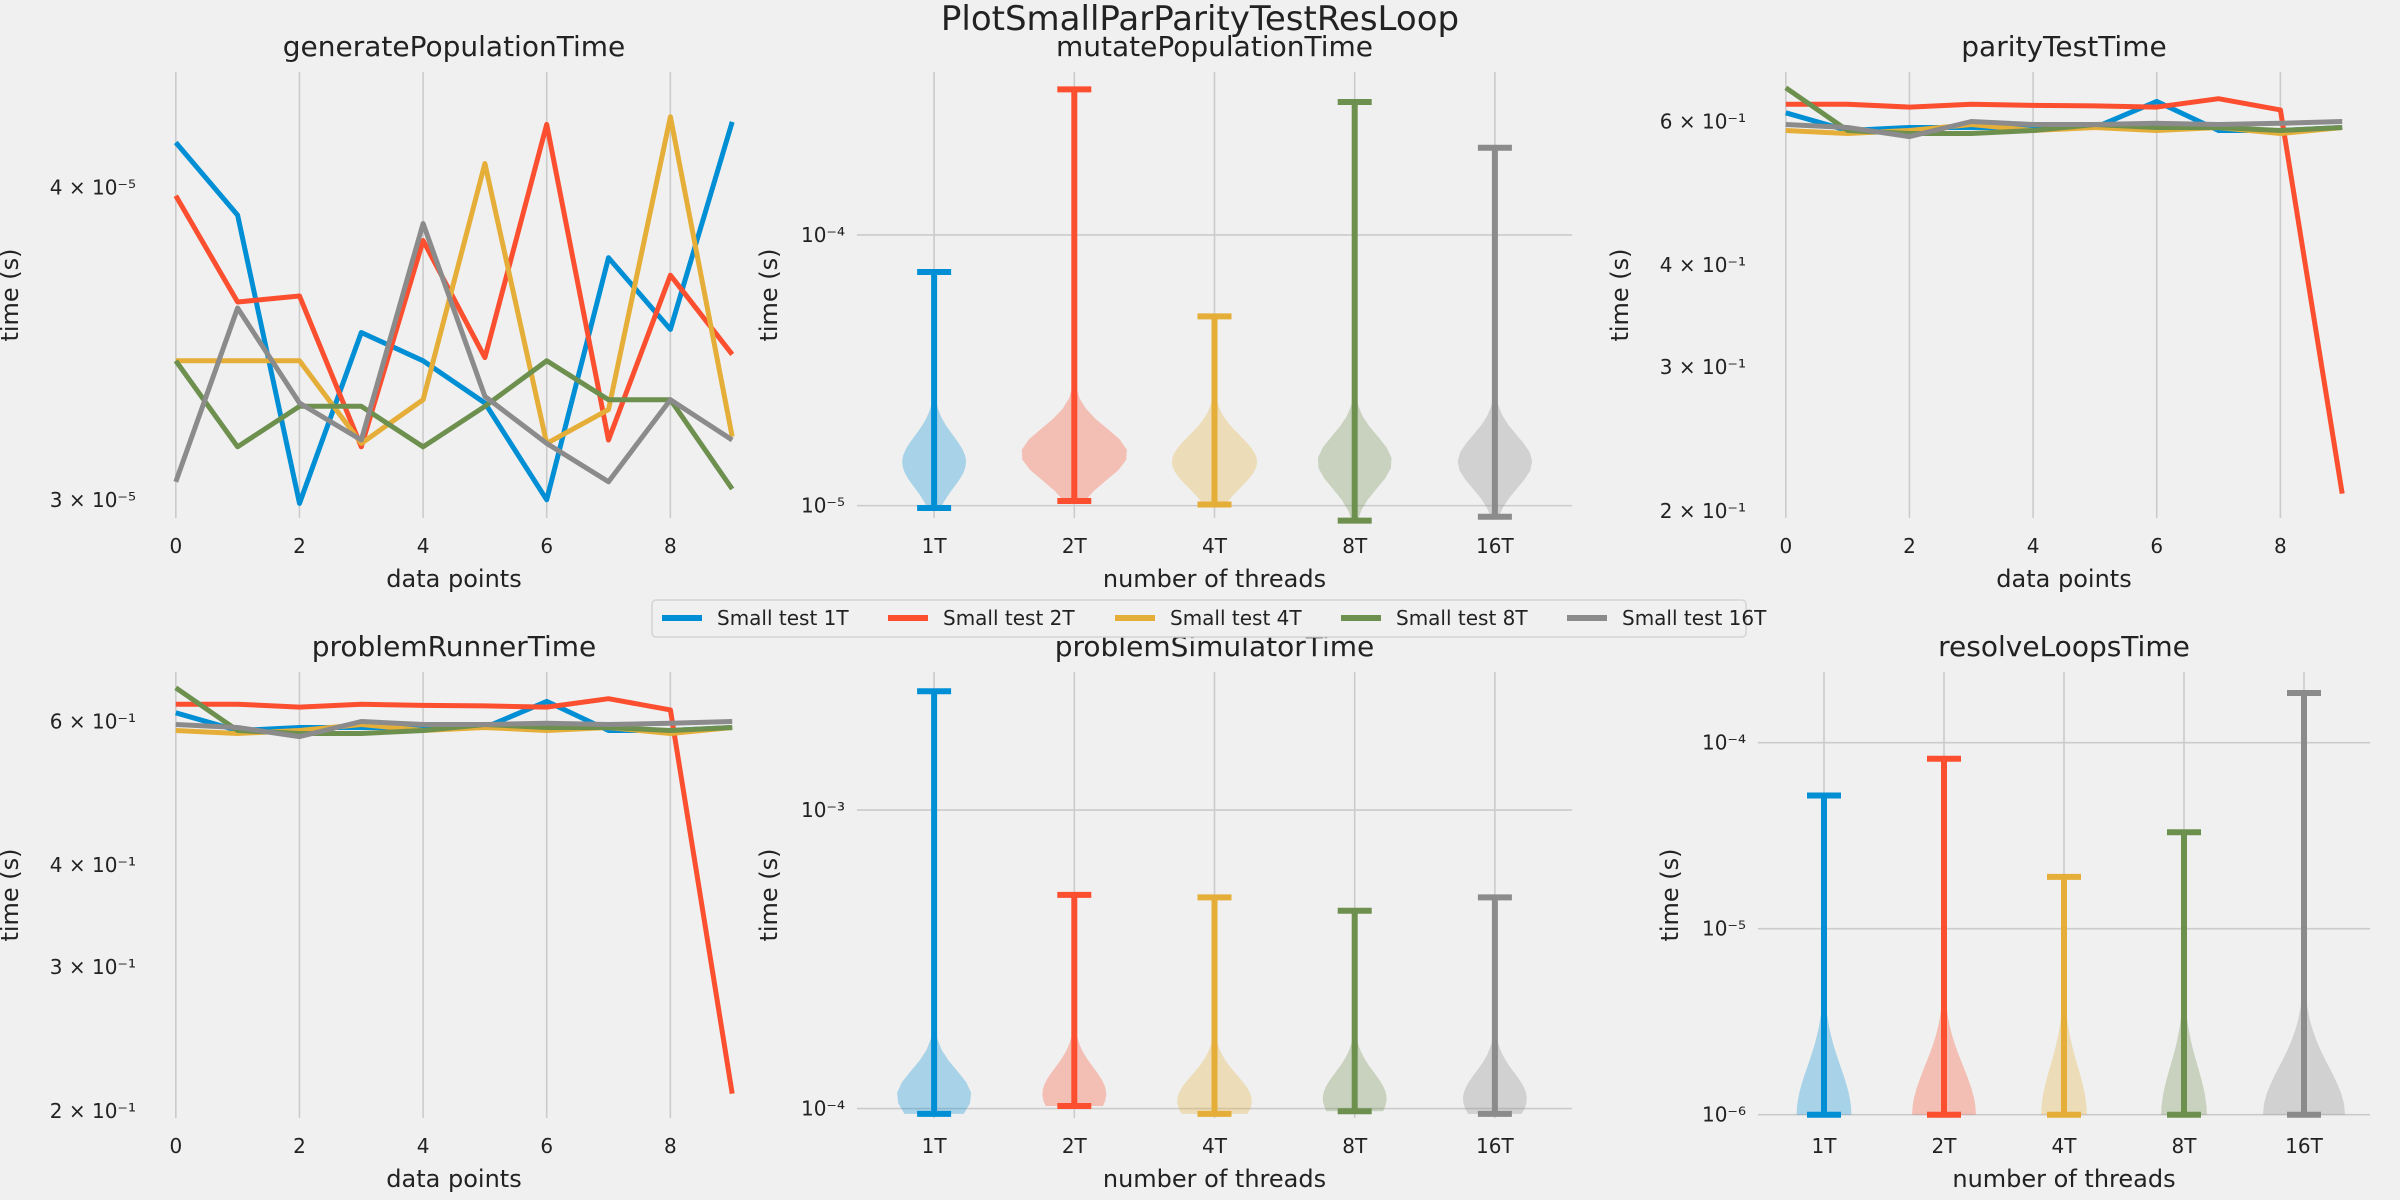  What do you see at coordinates (454, 46) in the screenshot?
I see `subplot-title: generatePopulationTime` at bounding box center [454, 46].